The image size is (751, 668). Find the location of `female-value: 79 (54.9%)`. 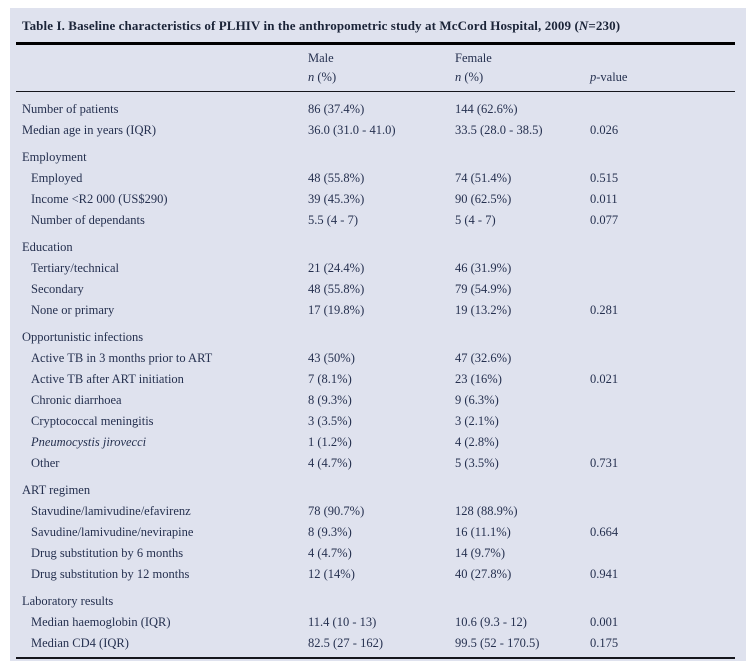

female-value: 79 (54.9%) is located at coordinates (483, 289).